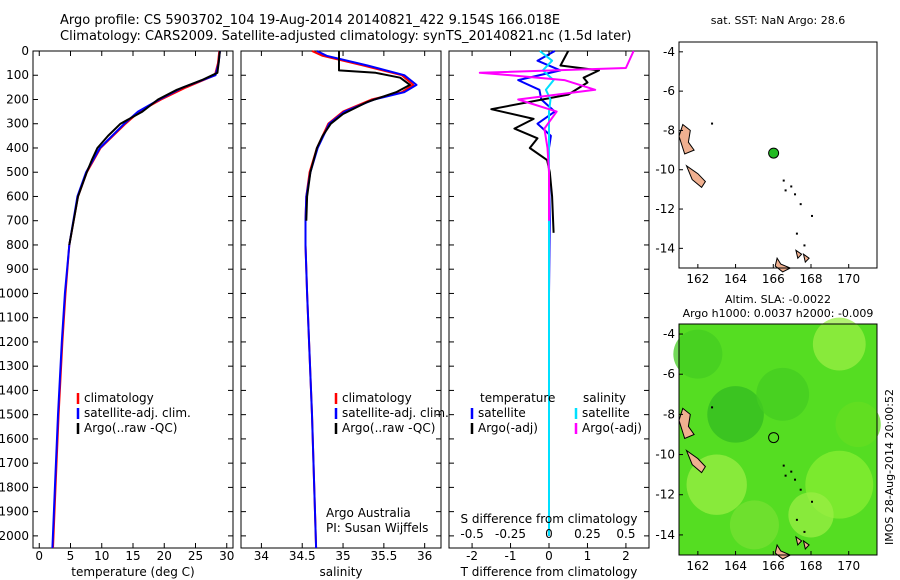 This screenshot has height=580, width=900. I want to click on y-tick-label: 100, so click(17, 75).